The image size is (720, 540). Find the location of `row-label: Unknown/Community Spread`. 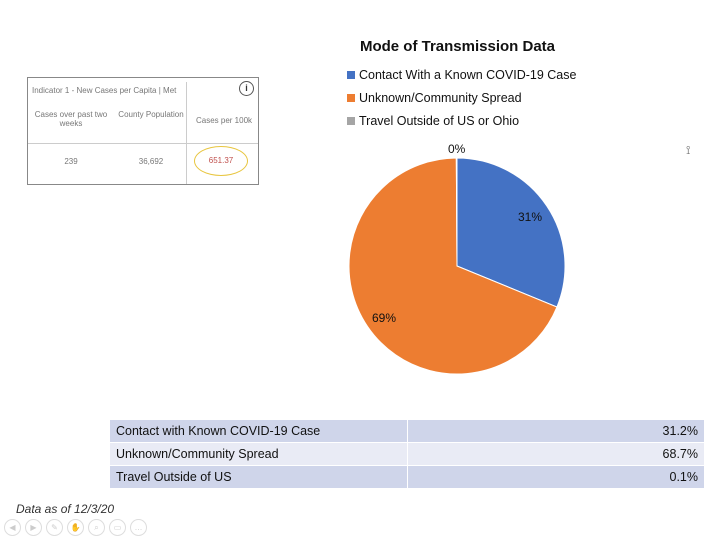

row-label: Unknown/Community Spread is located at coordinates (258, 454).